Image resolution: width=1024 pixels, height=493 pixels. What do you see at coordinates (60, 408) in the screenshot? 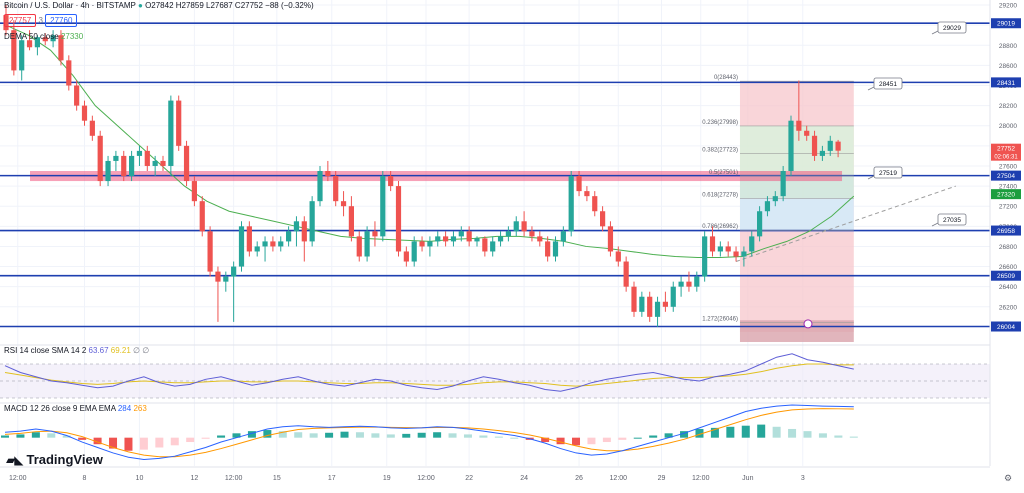
I see `macd-label: MACD 12 26 close 9 EMA EMA` at bounding box center [60, 408].